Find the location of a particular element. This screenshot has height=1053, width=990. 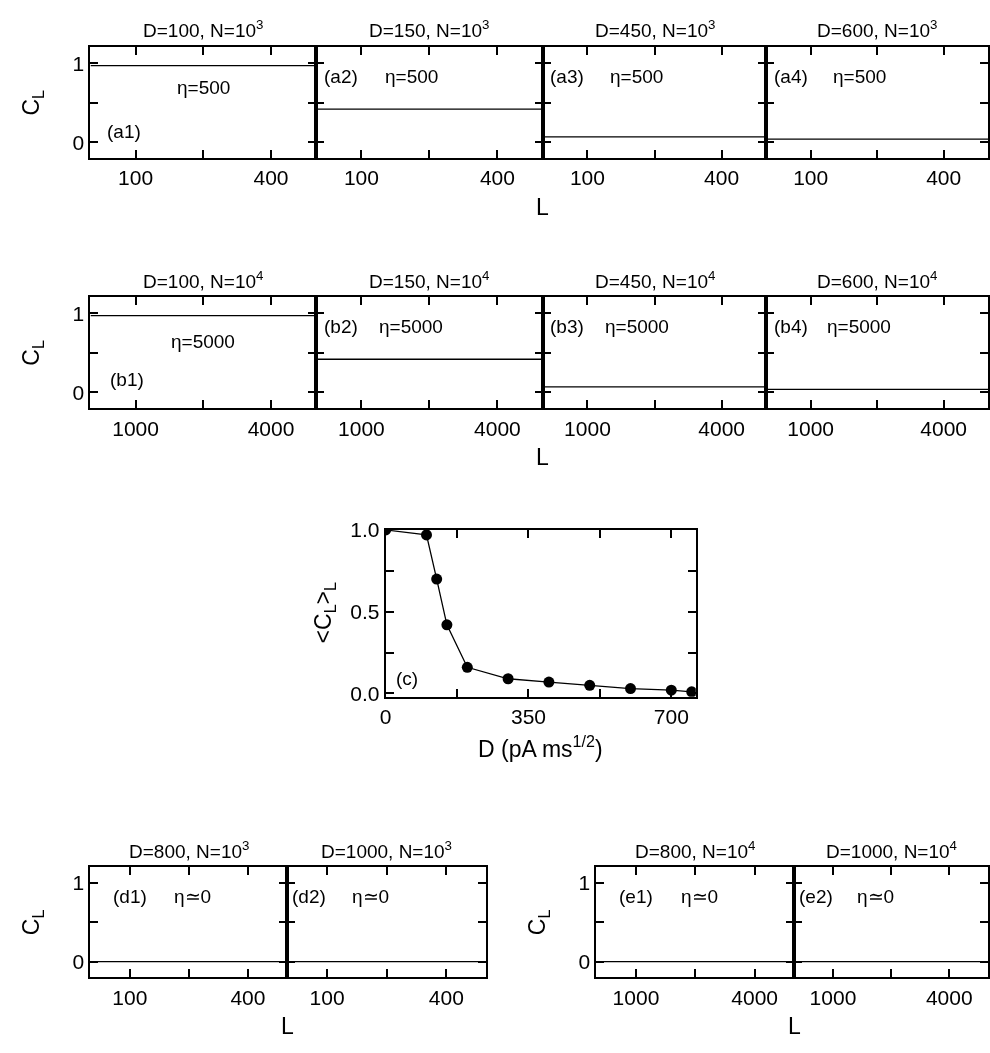

annotation: (b4) is located at coordinates (791, 326).